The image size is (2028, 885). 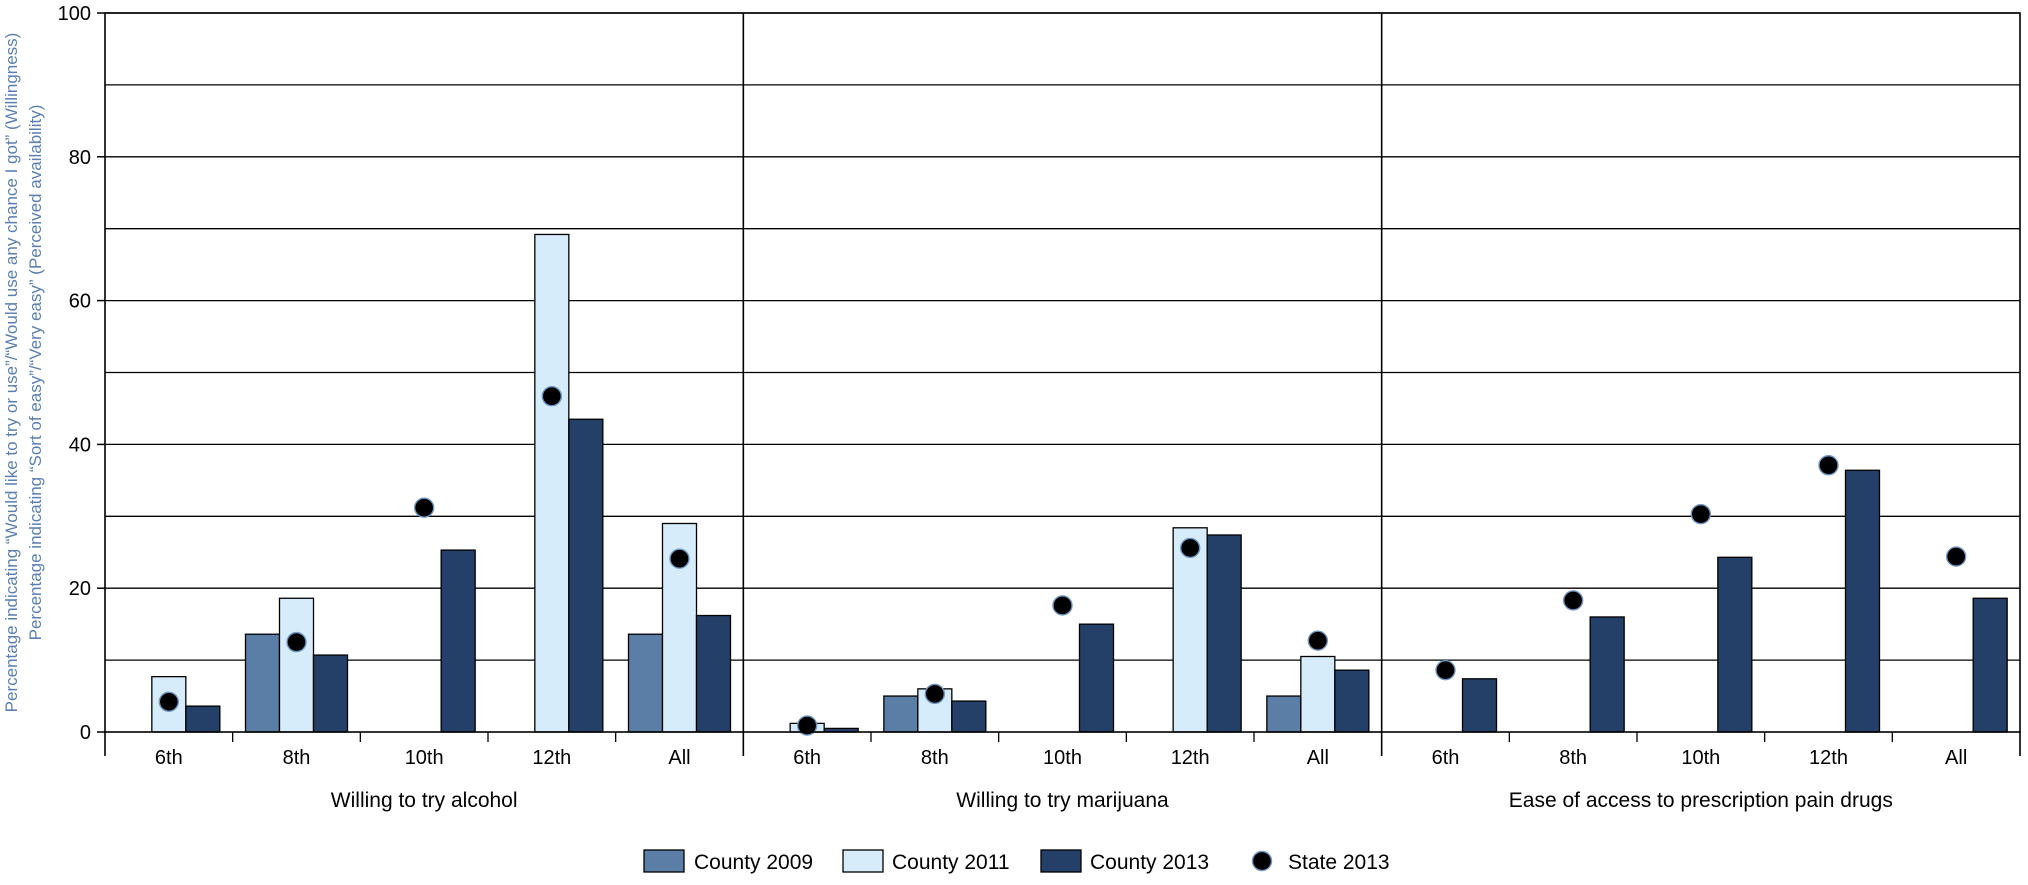 What do you see at coordinates (80, 589) in the screenshot?
I see `y-tick-label: 20` at bounding box center [80, 589].